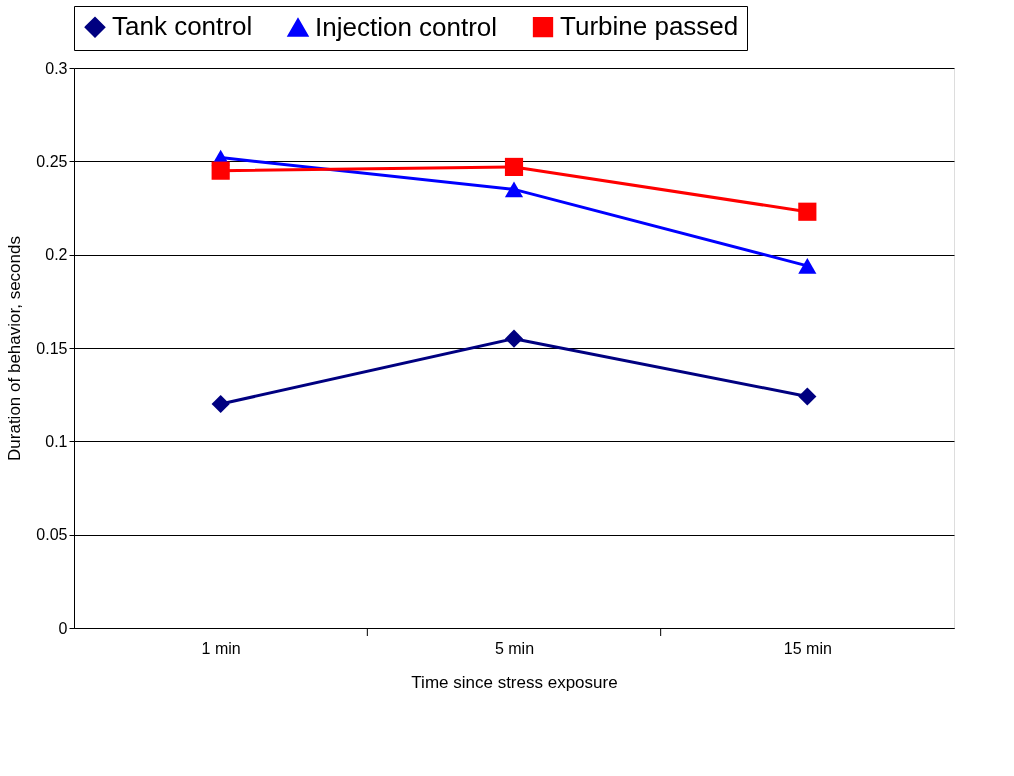 The image size is (1014, 776). What do you see at coordinates (56, 68) in the screenshot?
I see `y-tick-label: 0.3` at bounding box center [56, 68].